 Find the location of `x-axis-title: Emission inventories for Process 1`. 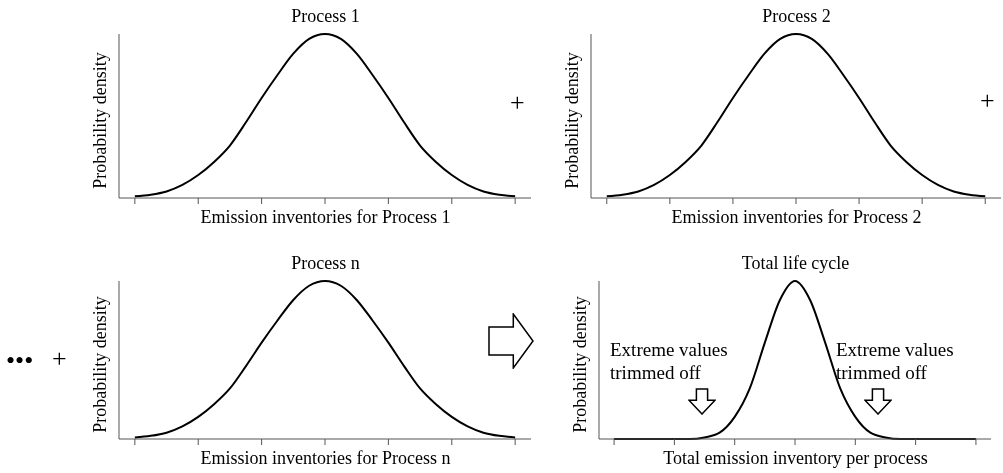

x-axis-title: Emission inventories for Process 1 is located at coordinates (325, 217).